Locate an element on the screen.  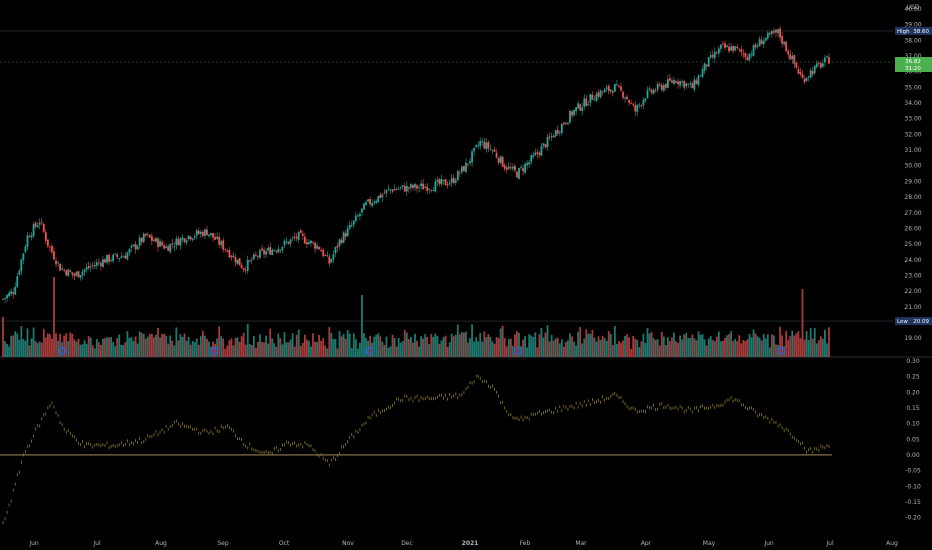
month-label: Jul is located at coordinates (96, 543).